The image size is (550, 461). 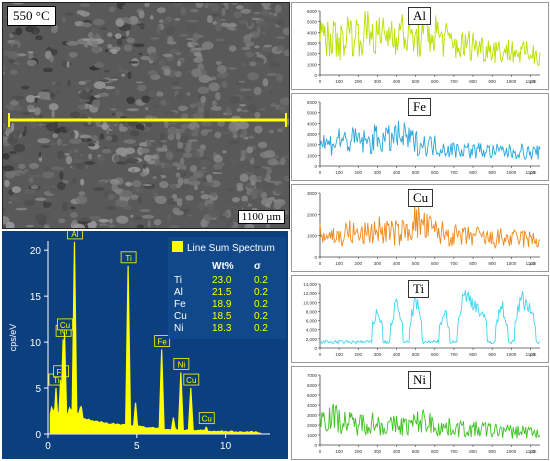 What do you see at coordinates (312, 339) in the screenshot?
I see `profile-y-tick-label: 2,000` at bounding box center [312, 339].